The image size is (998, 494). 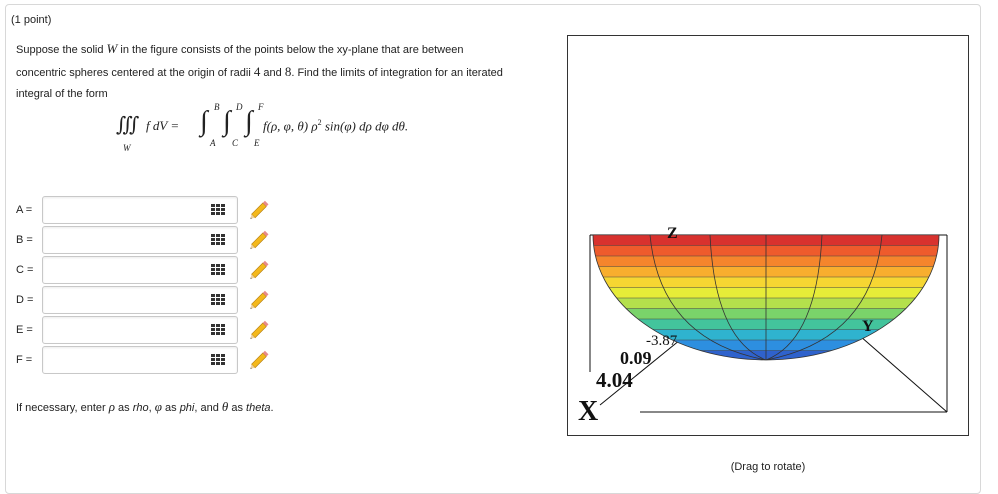 I want to click on integral-sign: ∫, so click(x=249, y=121).